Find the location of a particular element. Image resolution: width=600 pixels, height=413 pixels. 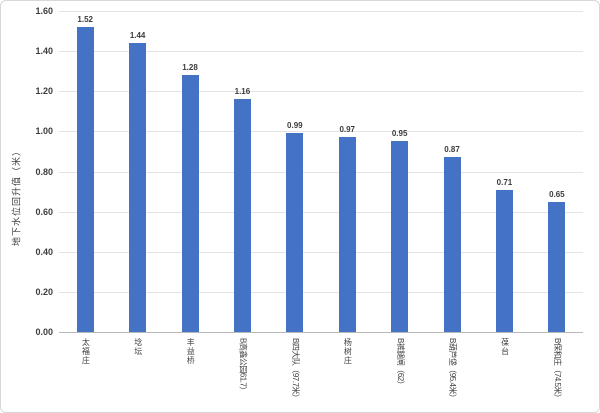

y-tick-label: 1.60 is located at coordinates (44, 11).